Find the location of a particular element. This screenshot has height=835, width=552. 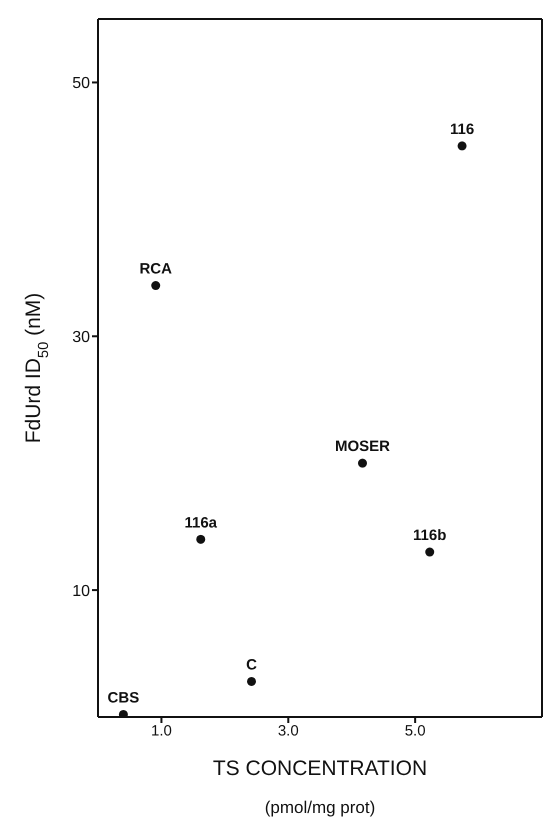

y-tick-label: 10 is located at coordinates (81, 591).